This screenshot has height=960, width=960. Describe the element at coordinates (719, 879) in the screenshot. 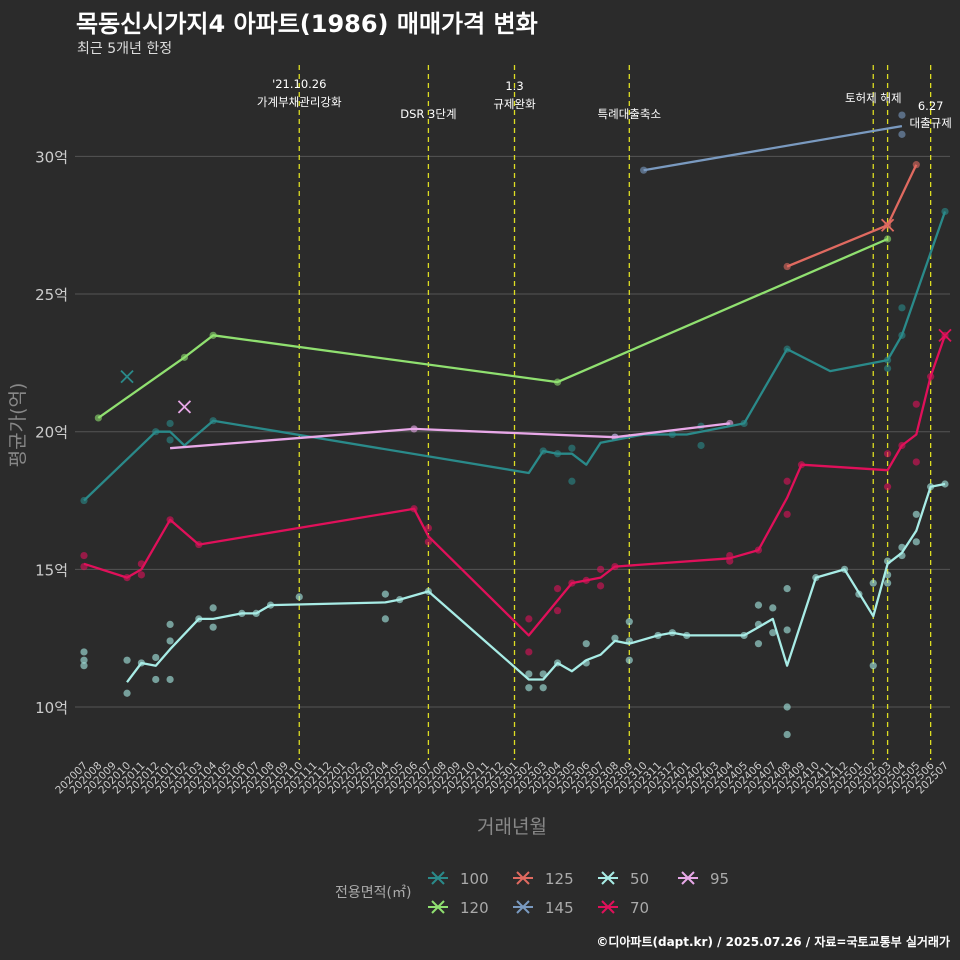

I see `legend-label: 95` at that location.